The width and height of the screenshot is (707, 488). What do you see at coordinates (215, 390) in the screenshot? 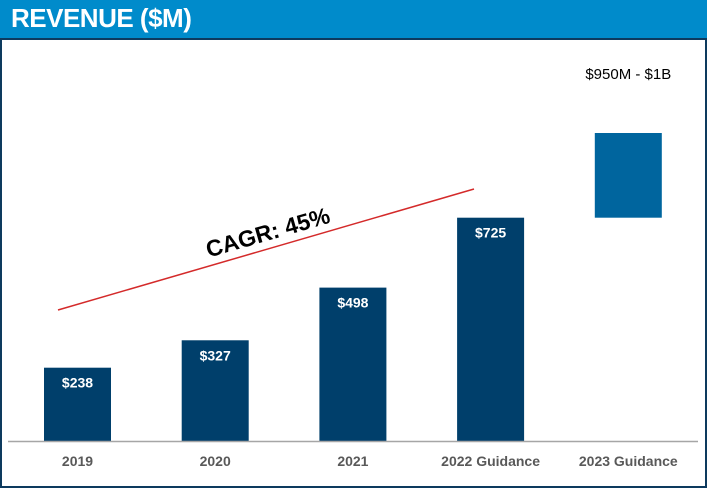
I see `bar-2020` at bounding box center [215, 390].